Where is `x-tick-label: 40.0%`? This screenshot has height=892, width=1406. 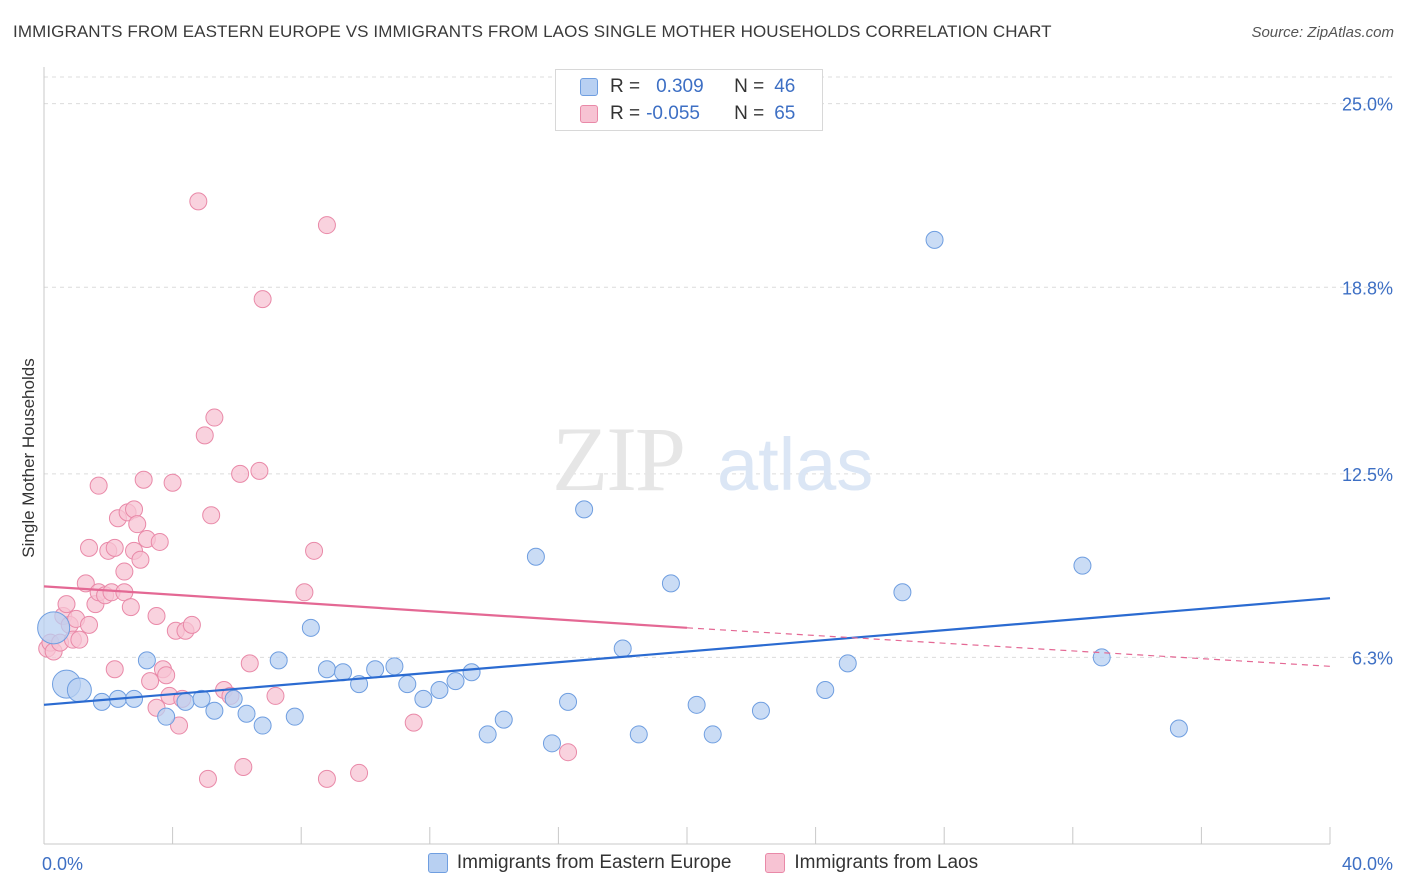
x-tick-label: 40.0% is located at coordinates (1367, 864).